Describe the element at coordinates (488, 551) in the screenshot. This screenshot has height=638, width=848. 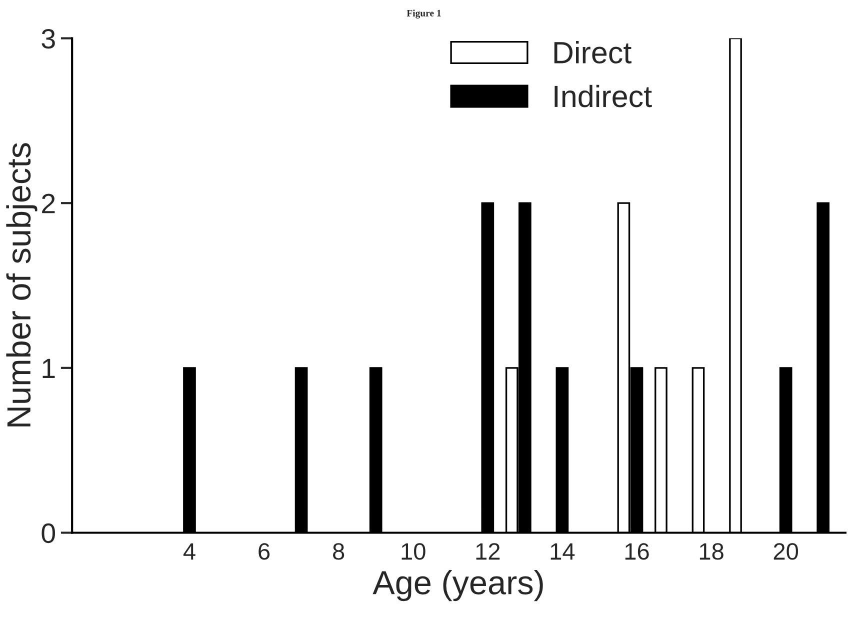
I see `x-tick-label: 12` at that location.